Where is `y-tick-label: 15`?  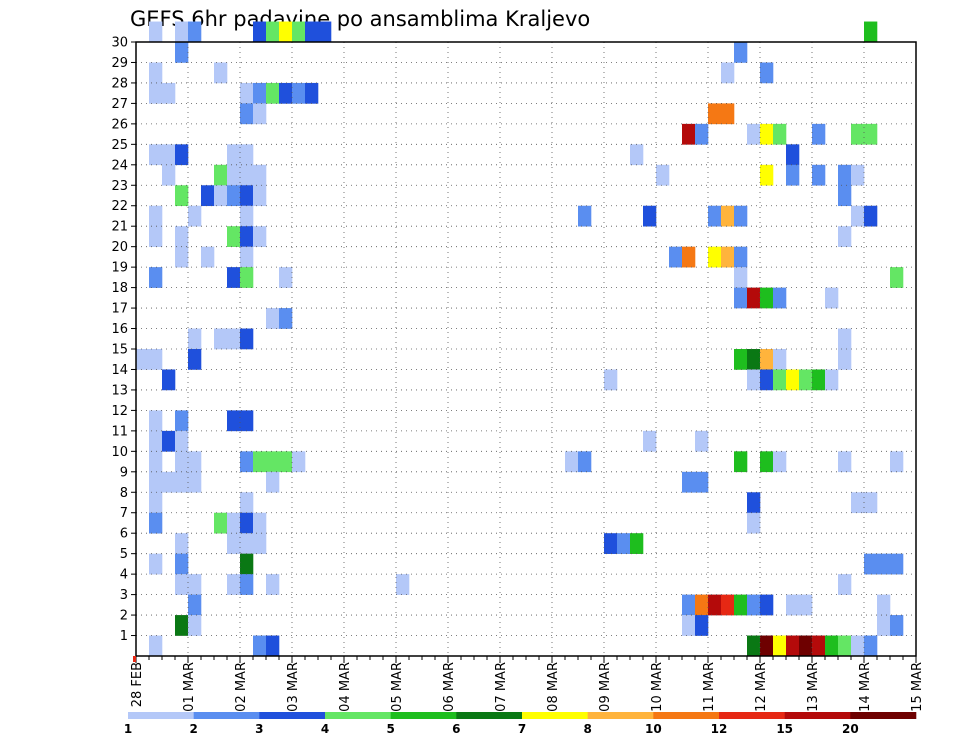 y-tick-label: 15 is located at coordinates (119, 350).